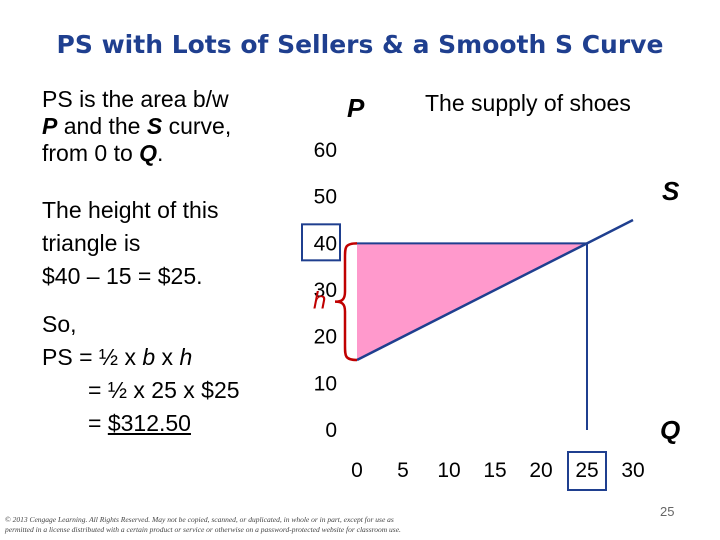  What do you see at coordinates (130, 210) in the screenshot?
I see `height-line-1: The height of this` at bounding box center [130, 210].